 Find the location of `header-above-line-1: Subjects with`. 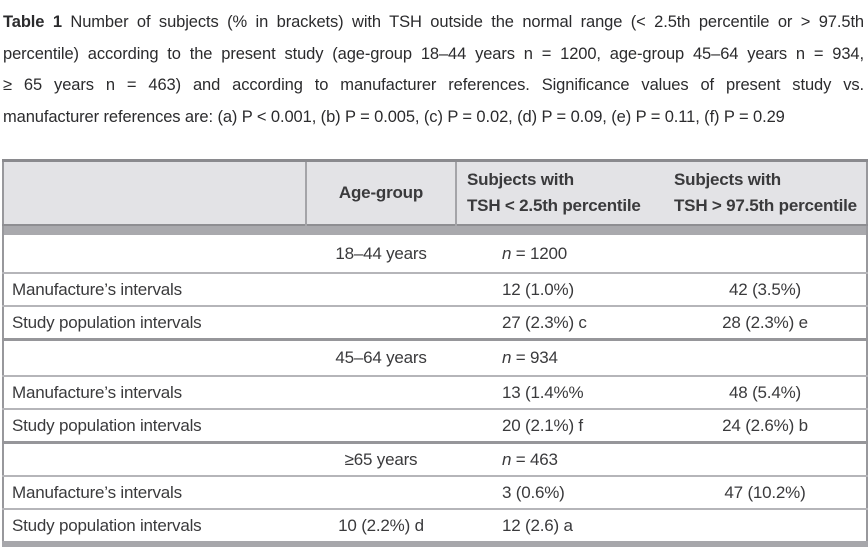

header-above-line-1: Subjects with is located at coordinates (727, 179).